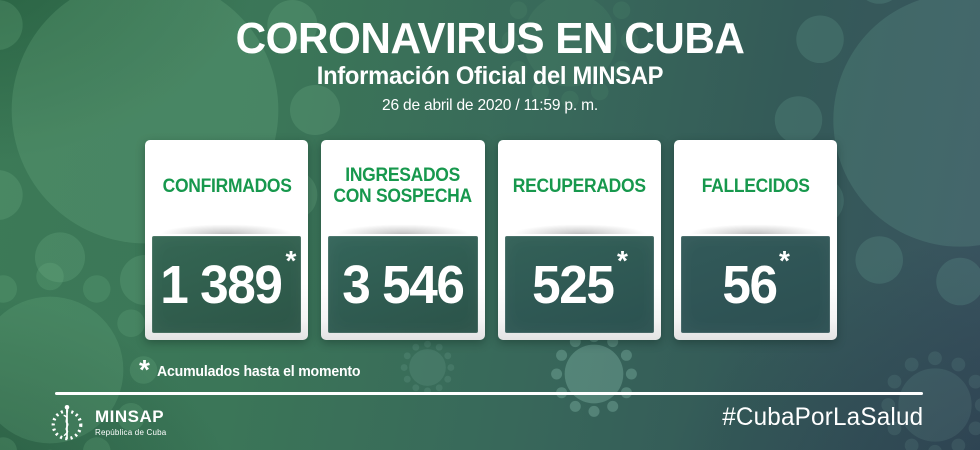  What do you see at coordinates (221, 284) in the screenshot?
I see `stat-value: 1 389` at bounding box center [221, 284].